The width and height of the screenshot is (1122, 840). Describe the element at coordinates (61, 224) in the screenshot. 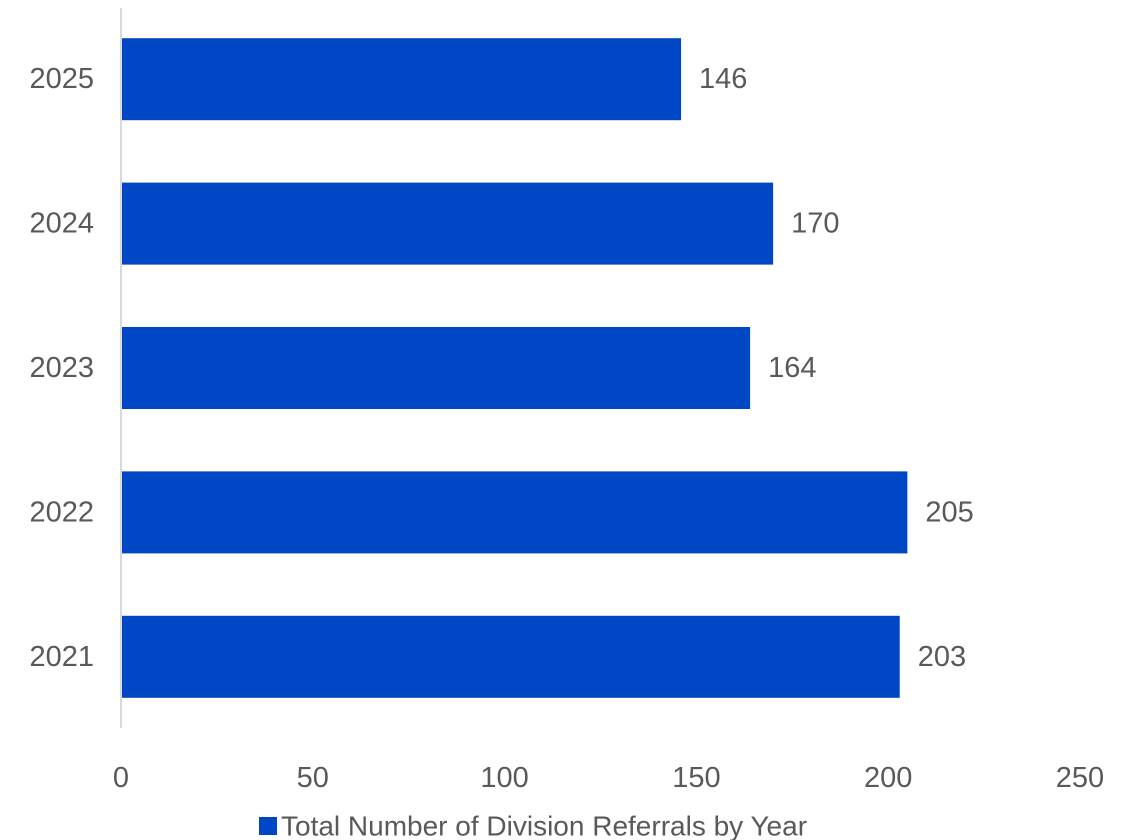

I see `category-label-2024: 2024` at that location.